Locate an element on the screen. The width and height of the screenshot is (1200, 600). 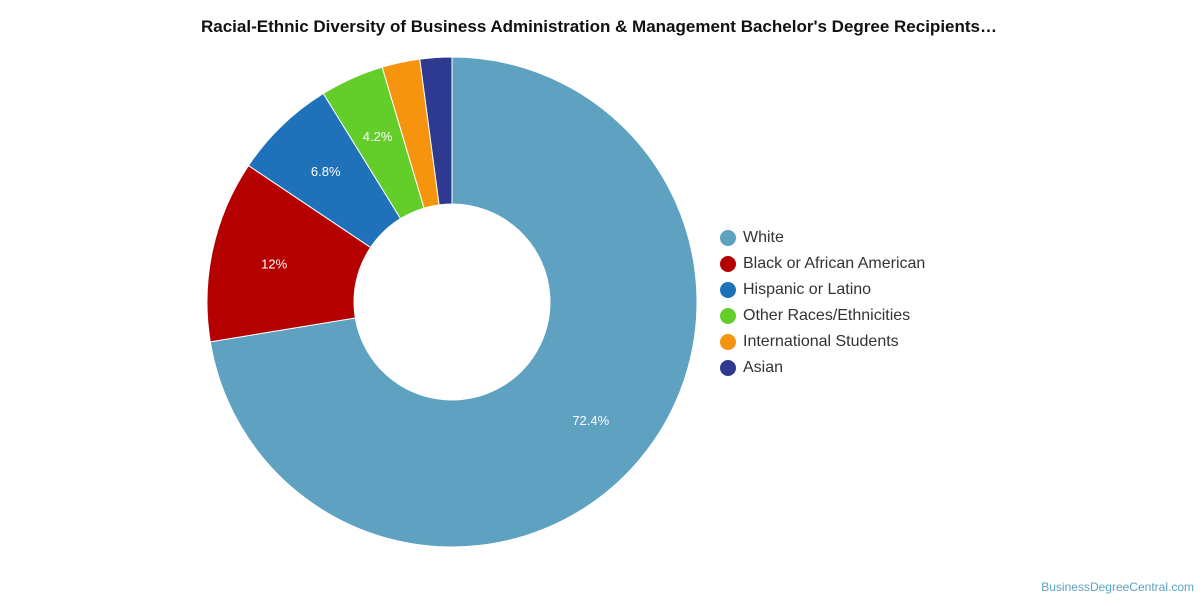
data-label-other-races-ethnicities: 4.2% is located at coordinates (378, 136).